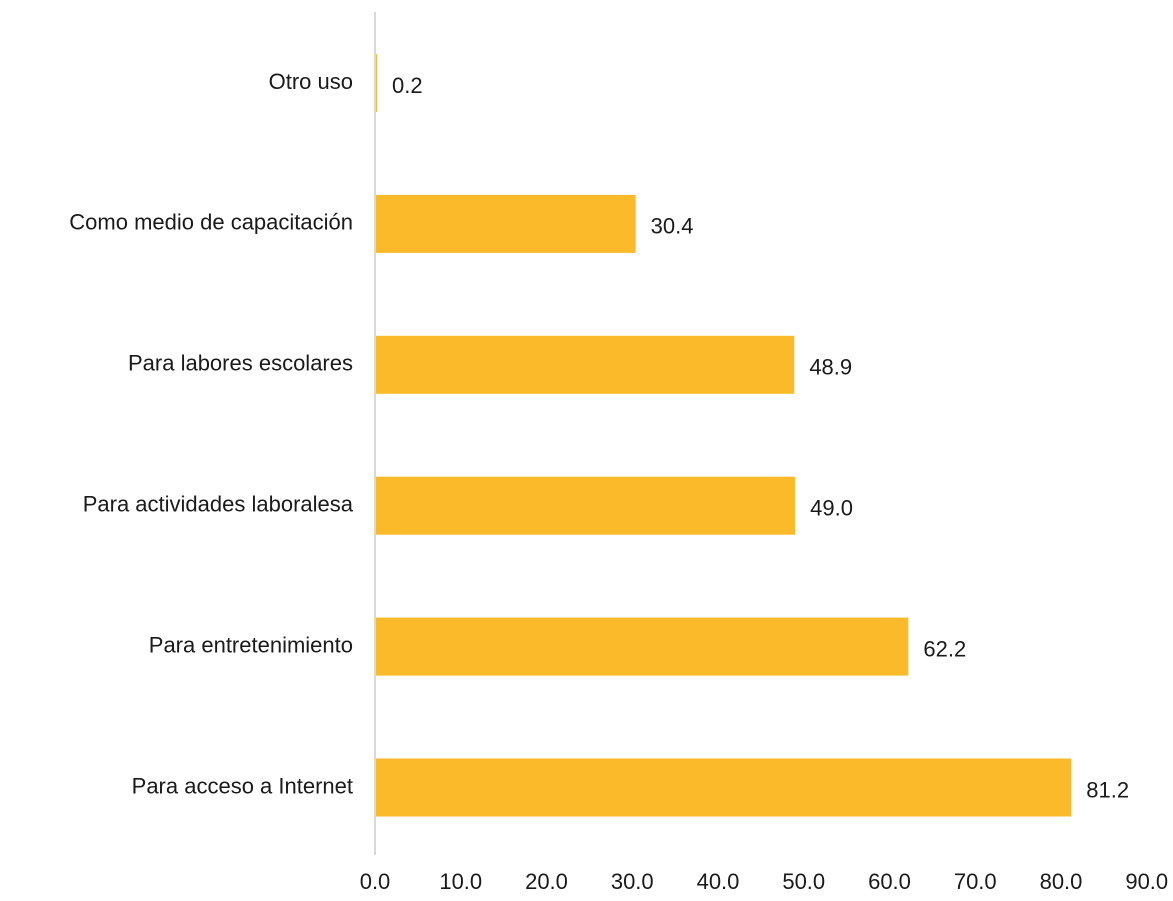  What do you see at coordinates (375, 881) in the screenshot?
I see `x-tick-label: 0.0` at bounding box center [375, 881].